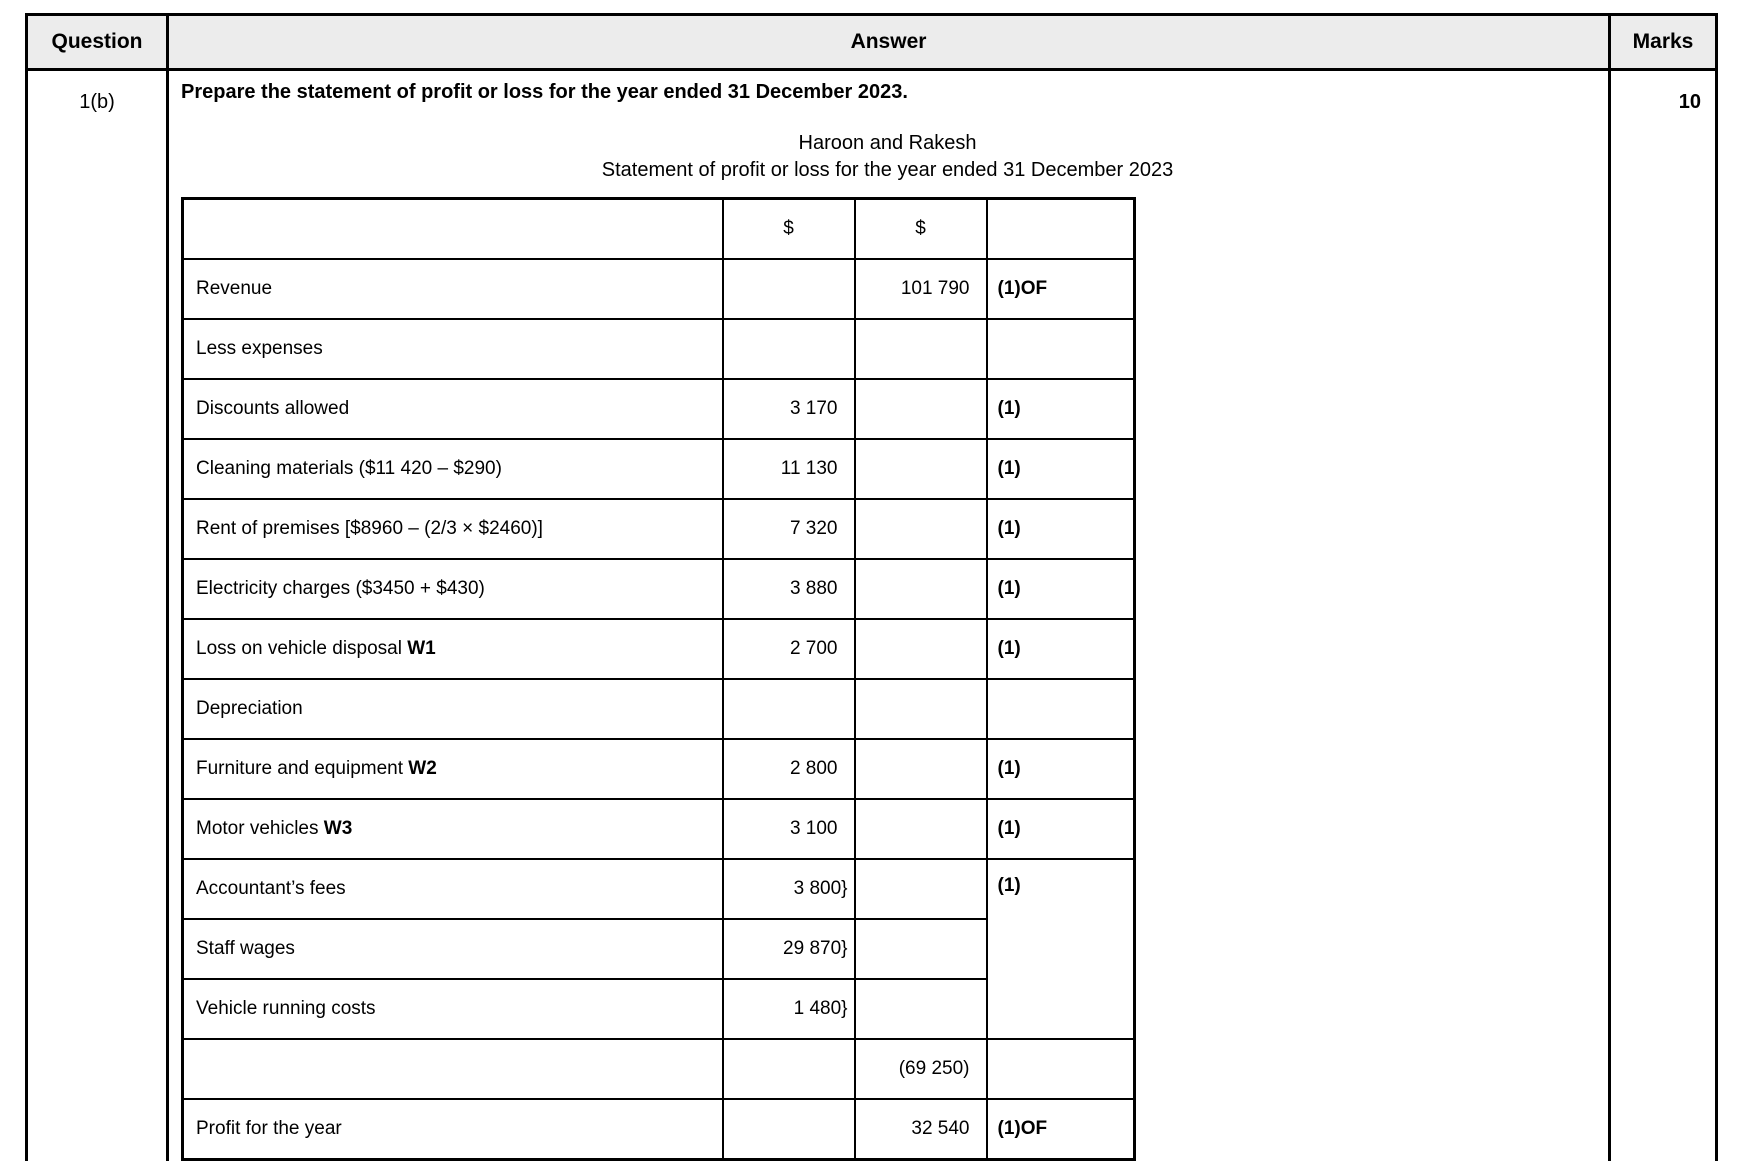  I want to click on table-row-loss-on-disposal: Loss on vehicle disposal W1 2 700 (1), so click(658, 649).